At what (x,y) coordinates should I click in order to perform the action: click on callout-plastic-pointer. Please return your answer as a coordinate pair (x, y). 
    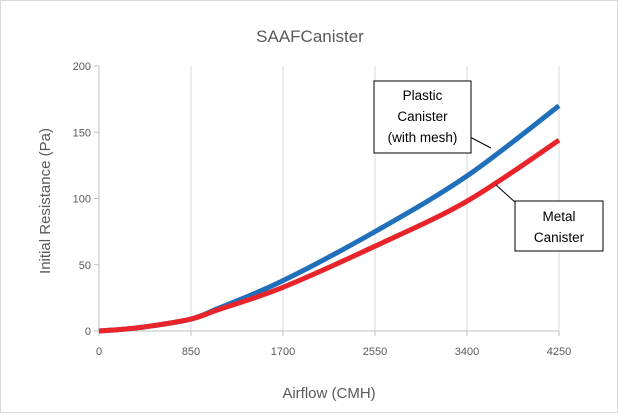
    Looking at the image, I should click on (480, 142).